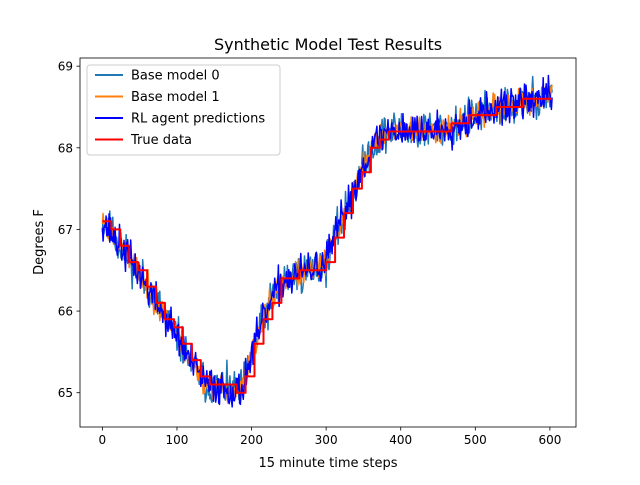 The width and height of the screenshot is (640, 485). Describe the element at coordinates (103, 440) in the screenshot. I see `x-tick-label: 0` at that location.